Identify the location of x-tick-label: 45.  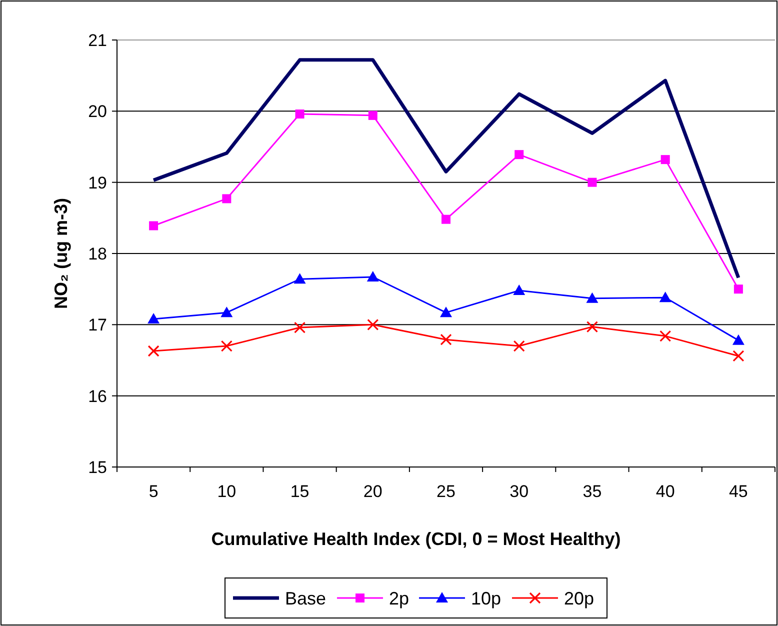
(738, 491).